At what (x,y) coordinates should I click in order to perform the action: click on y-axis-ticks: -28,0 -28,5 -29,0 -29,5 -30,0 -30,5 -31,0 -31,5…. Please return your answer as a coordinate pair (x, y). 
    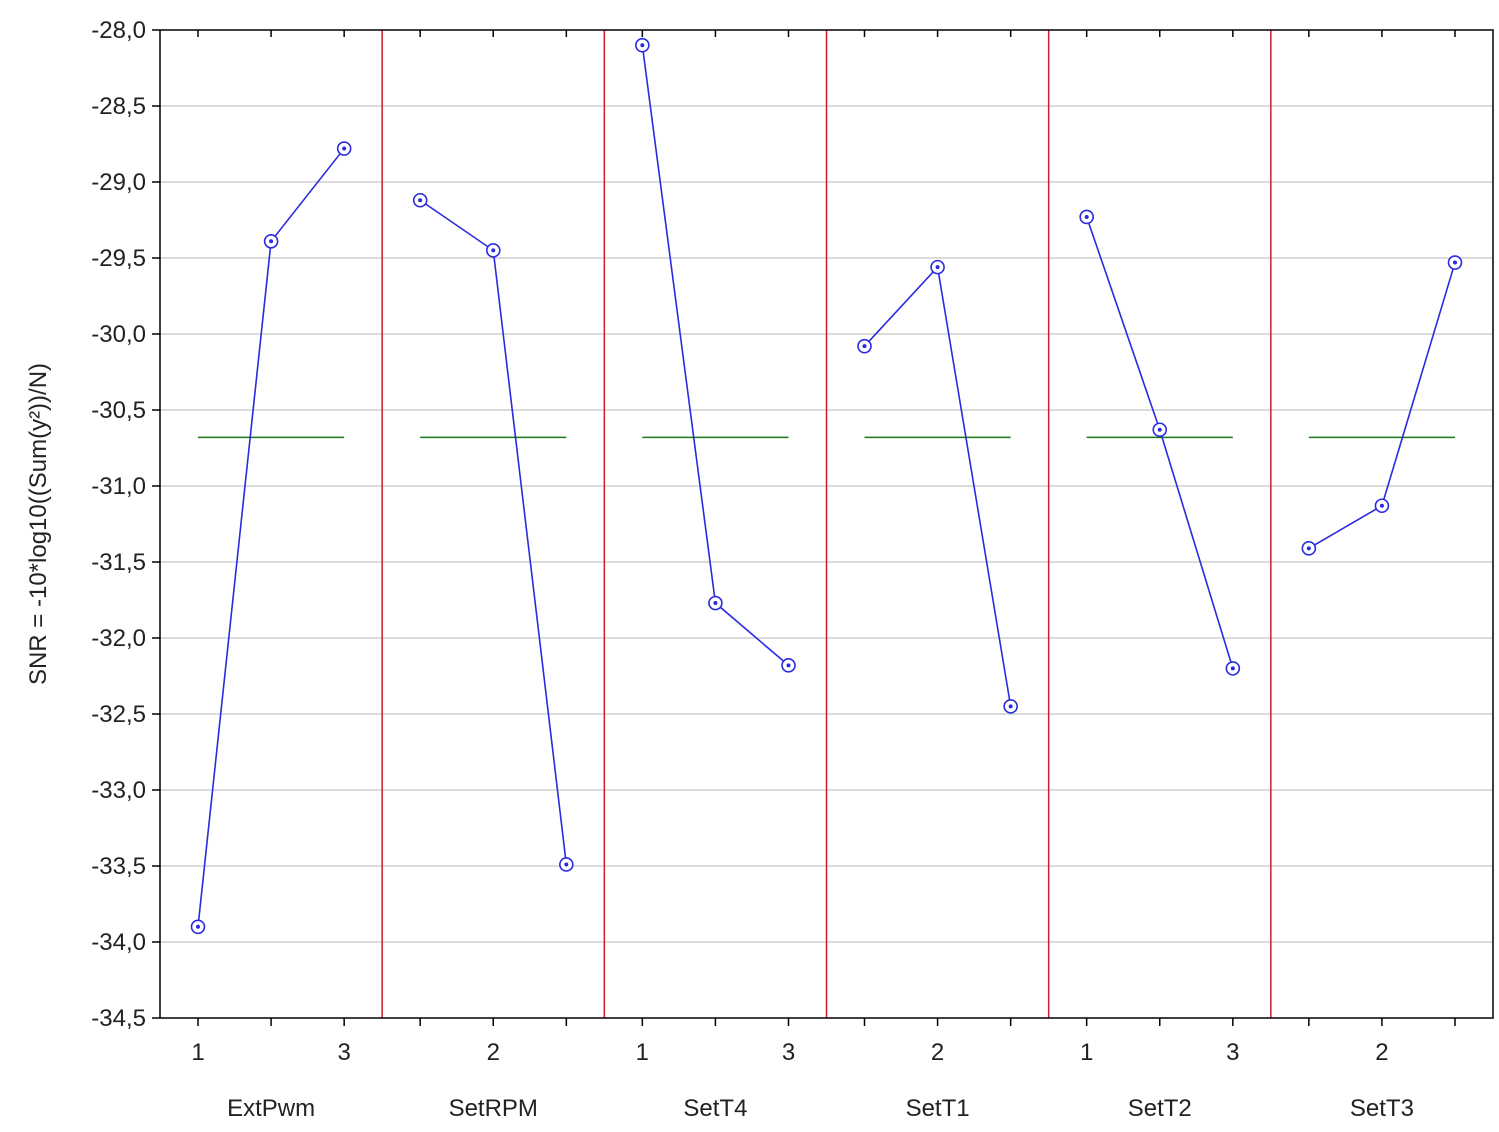
    Looking at the image, I should click on (125, 524).